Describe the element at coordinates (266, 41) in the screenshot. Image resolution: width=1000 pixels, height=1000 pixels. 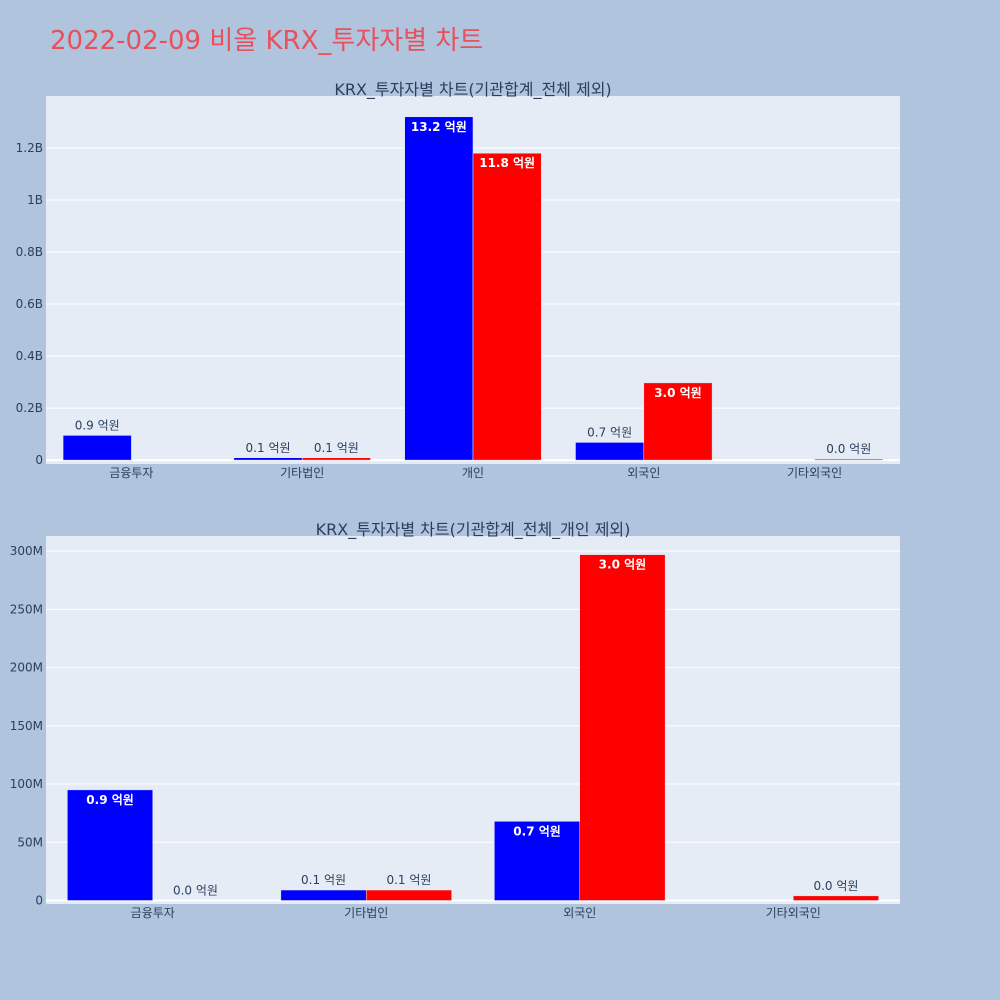
I see `page-title: 2022-02-09 비올 KRX_투자자별 차트` at that location.